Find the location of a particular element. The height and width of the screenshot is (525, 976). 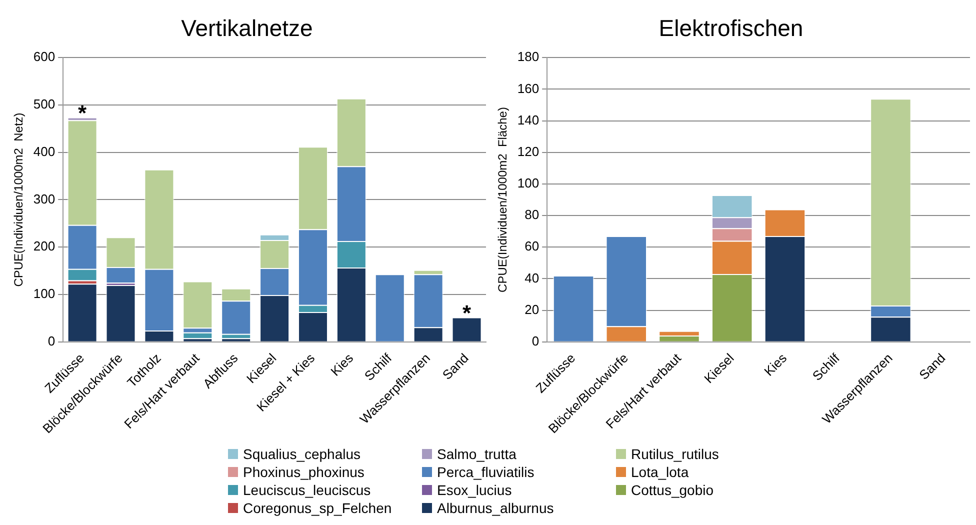

legend-label: Rutilus_rutilus is located at coordinates (675, 454).